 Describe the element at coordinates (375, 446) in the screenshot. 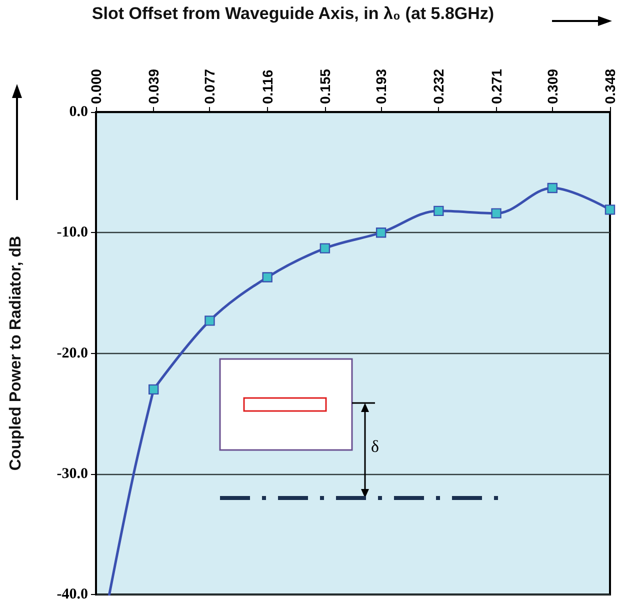

I see `annotation: δ` at that location.